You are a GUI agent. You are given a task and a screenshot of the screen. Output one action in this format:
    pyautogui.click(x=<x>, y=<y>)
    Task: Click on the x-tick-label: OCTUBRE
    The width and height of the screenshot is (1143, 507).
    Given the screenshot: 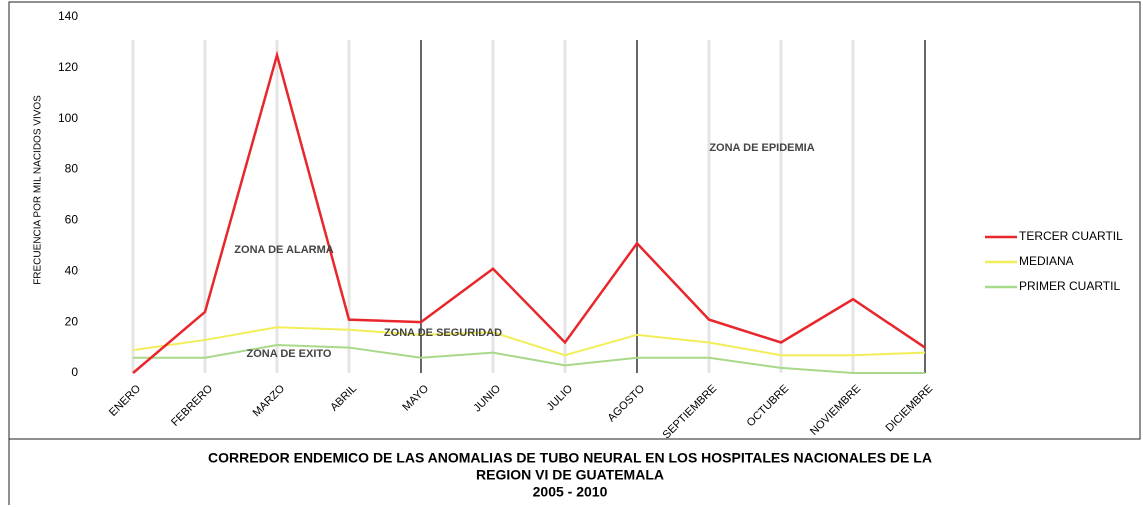 What is the action you would take?
    pyautogui.click(x=768, y=406)
    